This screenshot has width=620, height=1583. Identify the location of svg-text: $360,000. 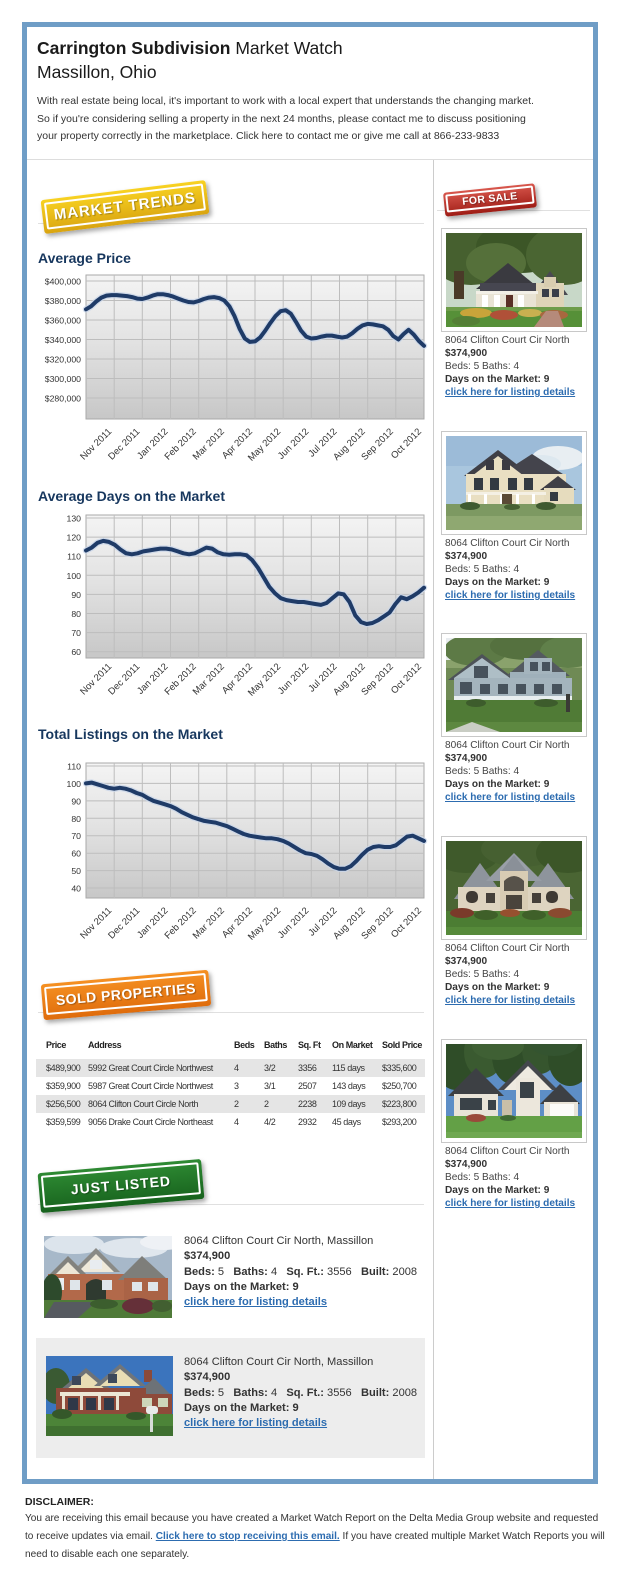
(63, 321).